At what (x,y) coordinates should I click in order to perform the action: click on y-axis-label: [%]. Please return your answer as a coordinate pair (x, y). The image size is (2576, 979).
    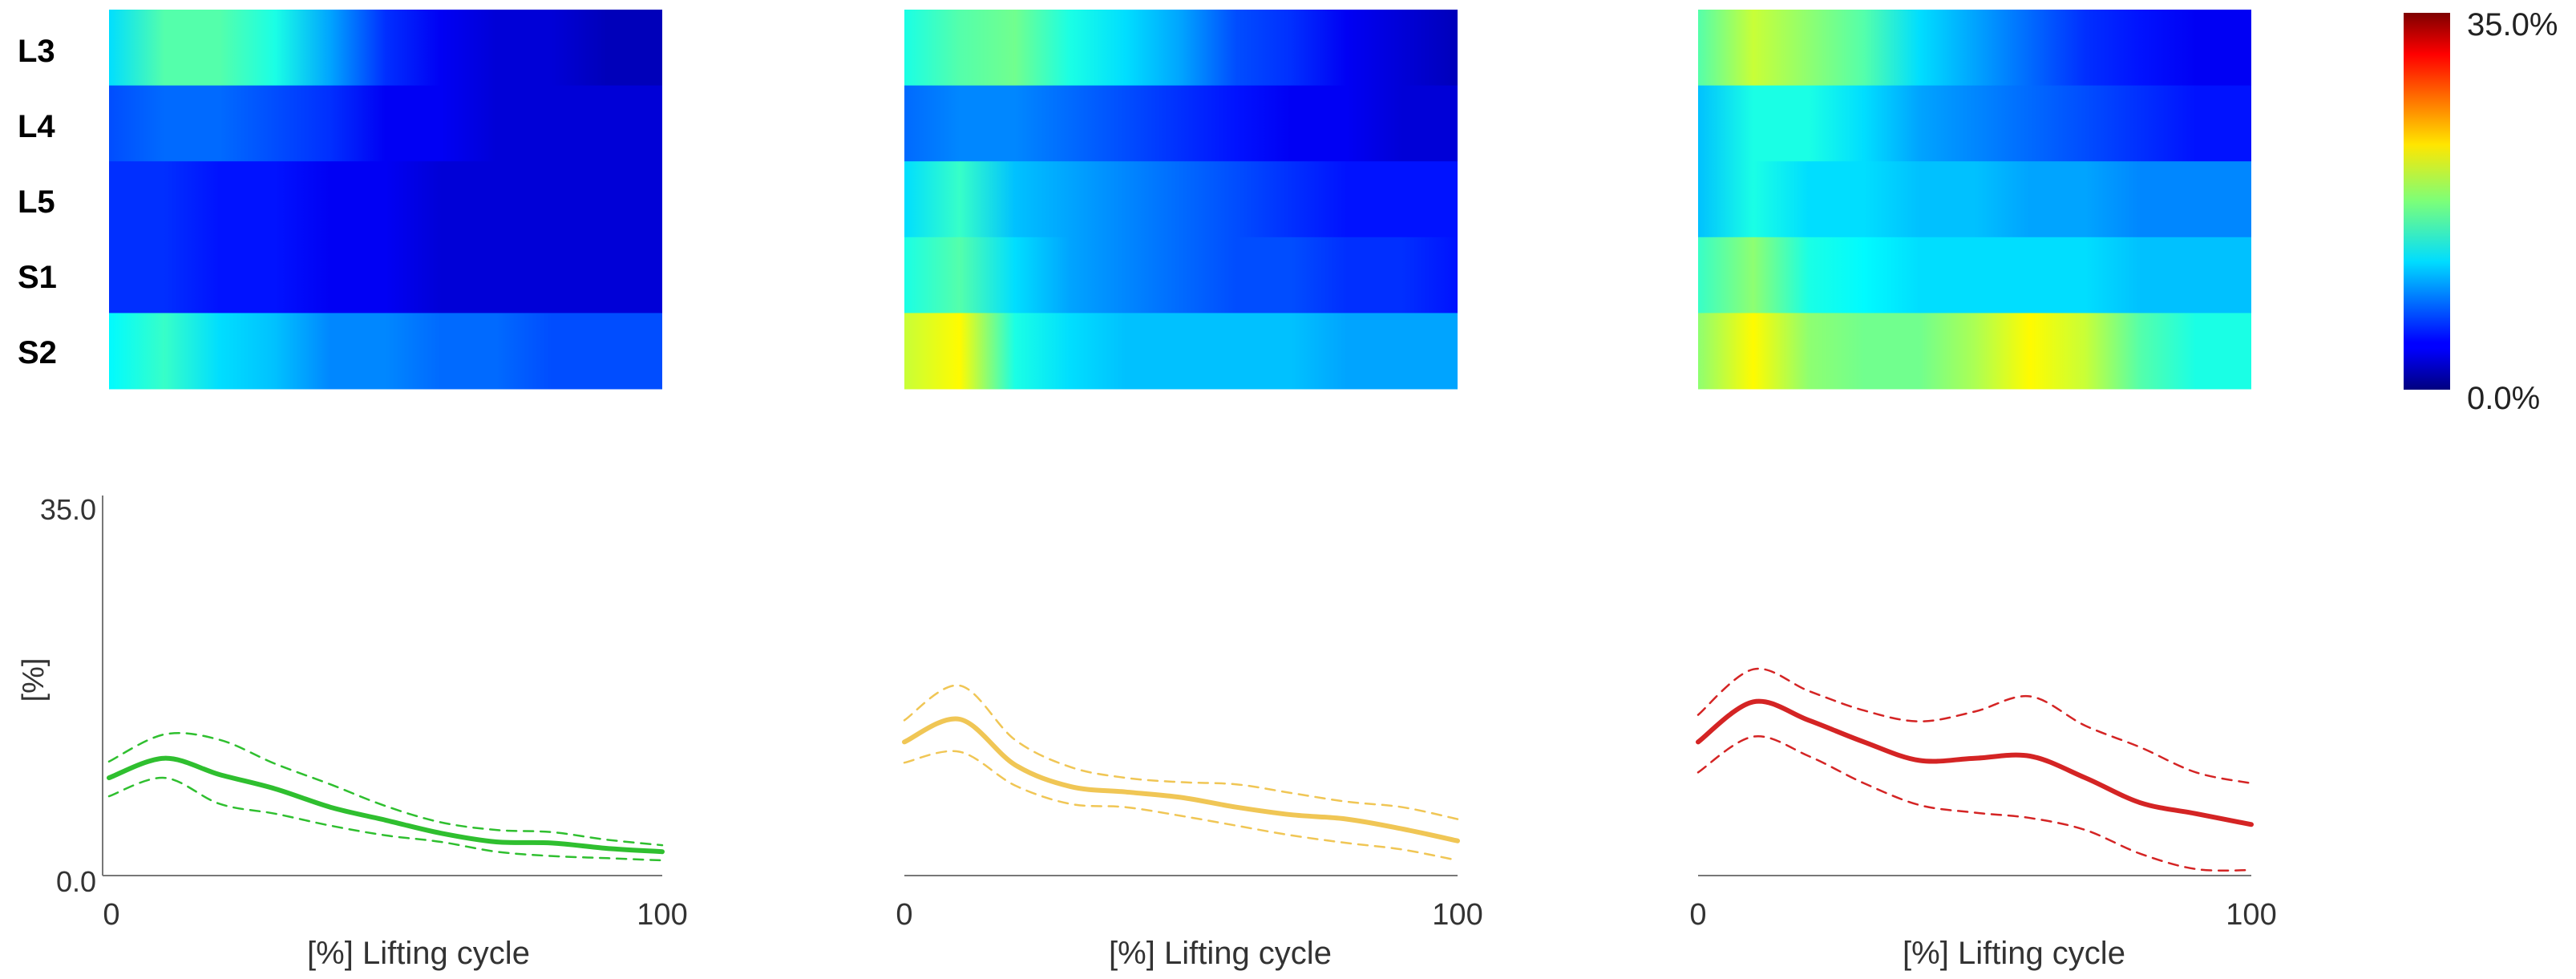
    Looking at the image, I should click on (34, 680).